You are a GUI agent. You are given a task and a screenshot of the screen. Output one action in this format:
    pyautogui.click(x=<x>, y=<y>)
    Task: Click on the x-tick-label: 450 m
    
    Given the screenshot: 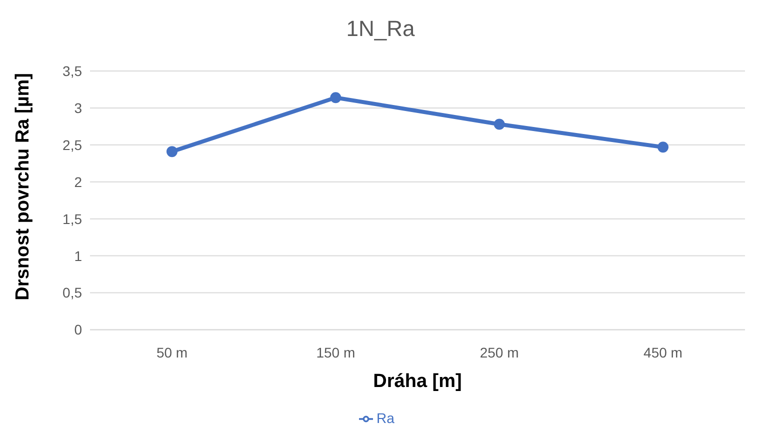 What is the action you would take?
    pyautogui.click(x=663, y=352)
    